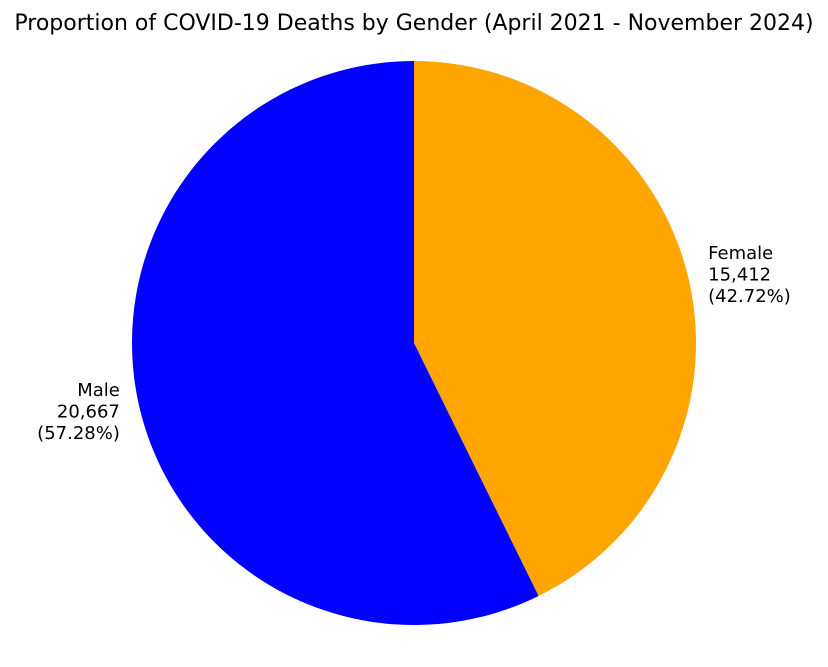  I want to click on slice-label-value: 20,667, so click(88, 411).